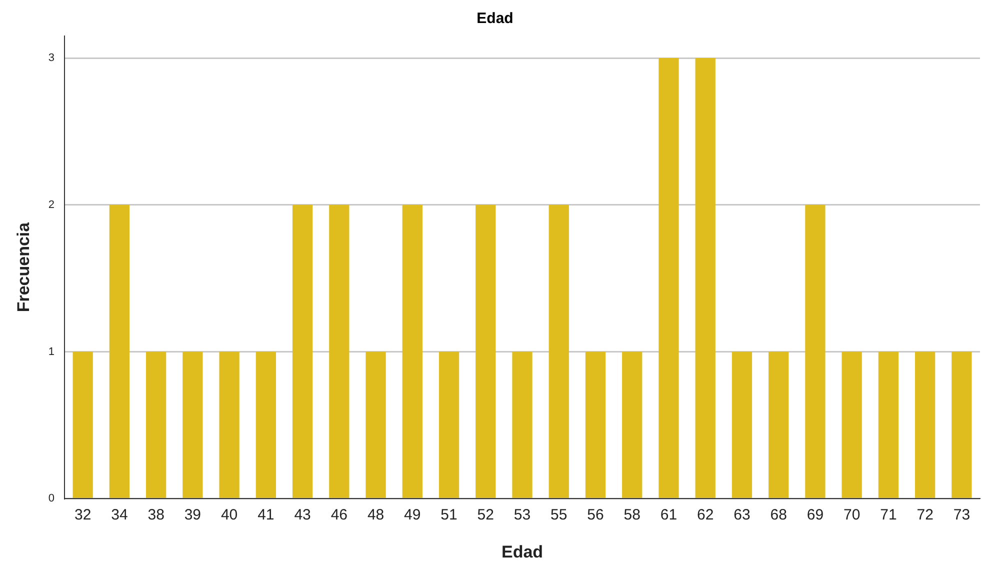  Describe the element at coordinates (119, 515) in the screenshot. I see `x-tick-label: 34` at that location.